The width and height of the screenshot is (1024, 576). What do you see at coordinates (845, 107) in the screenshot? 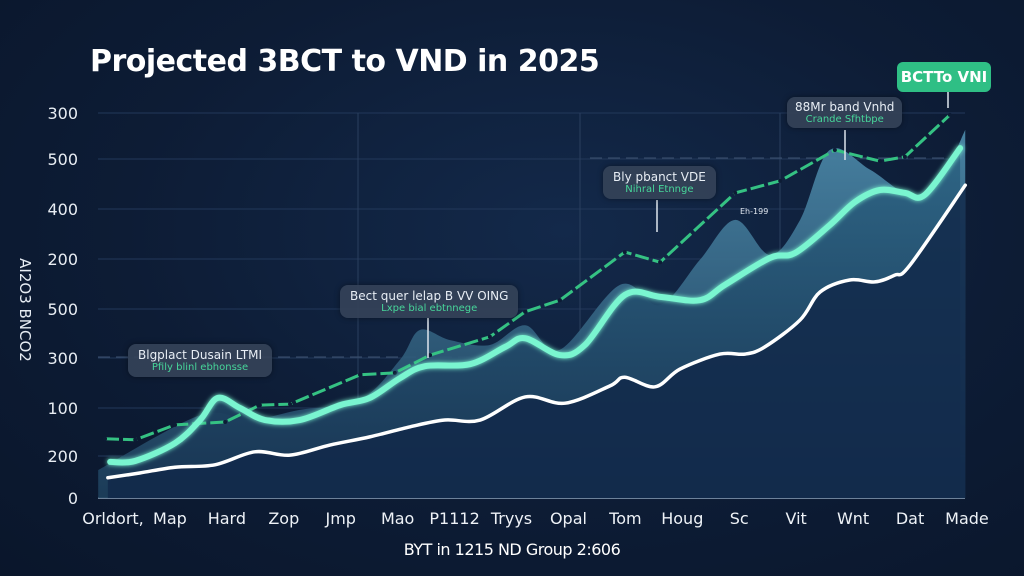
I see `annotation-title: 88Mr band Vnhd` at bounding box center [845, 107].